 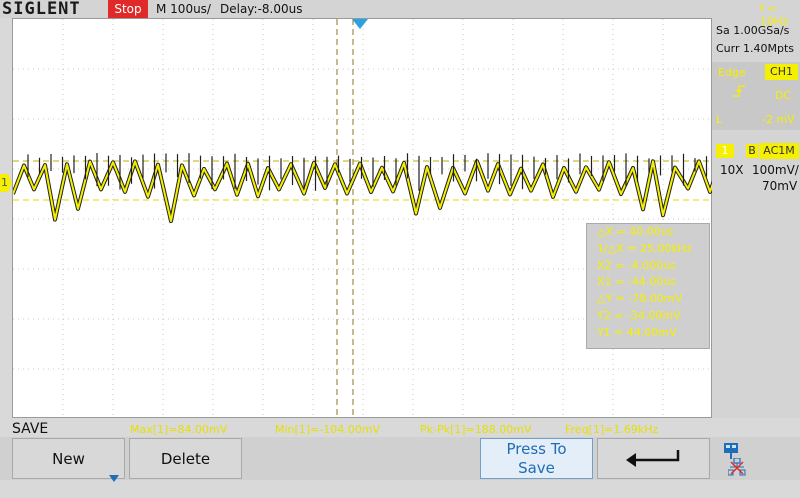 What do you see at coordinates (635, 231) in the screenshot?
I see `cursor-delta-x: △X = 40.00us` at bounding box center [635, 231].